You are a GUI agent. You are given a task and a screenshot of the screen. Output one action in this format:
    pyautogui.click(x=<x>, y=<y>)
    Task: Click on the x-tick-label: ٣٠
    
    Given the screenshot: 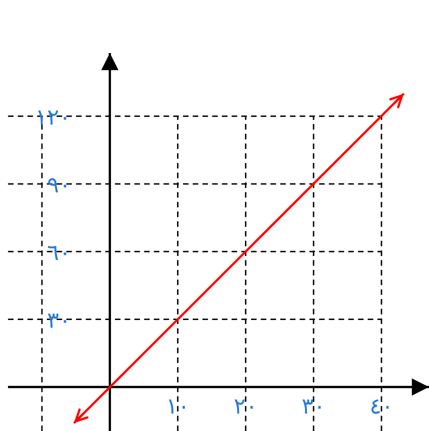 What is the action you would take?
    pyautogui.click(x=311, y=406)
    